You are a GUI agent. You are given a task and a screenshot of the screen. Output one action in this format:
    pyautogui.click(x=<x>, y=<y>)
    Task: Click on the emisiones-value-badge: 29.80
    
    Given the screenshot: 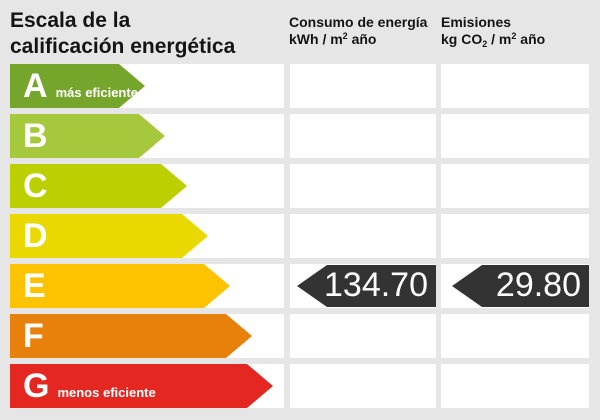 What is the action you would take?
    pyautogui.click(x=520, y=286)
    